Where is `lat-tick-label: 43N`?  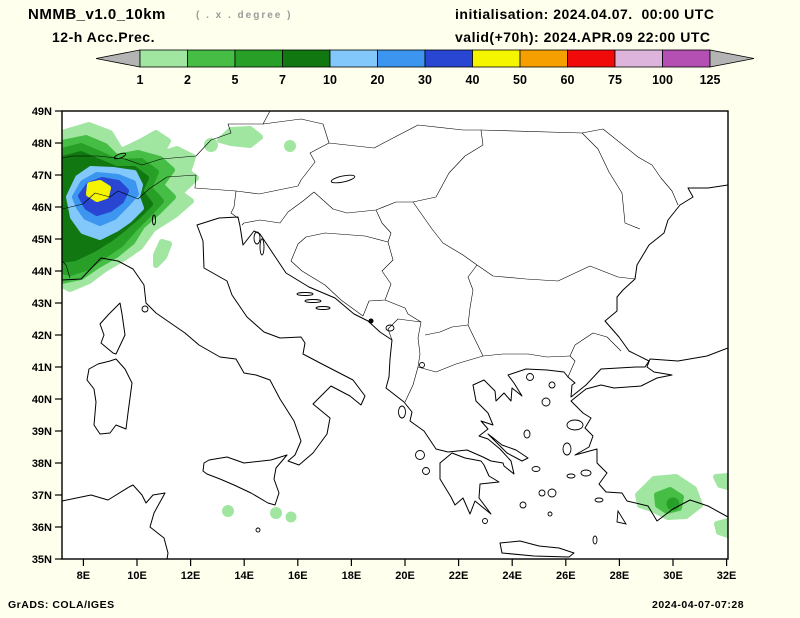 lat-tick-label: 43N is located at coordinates (42, 304).